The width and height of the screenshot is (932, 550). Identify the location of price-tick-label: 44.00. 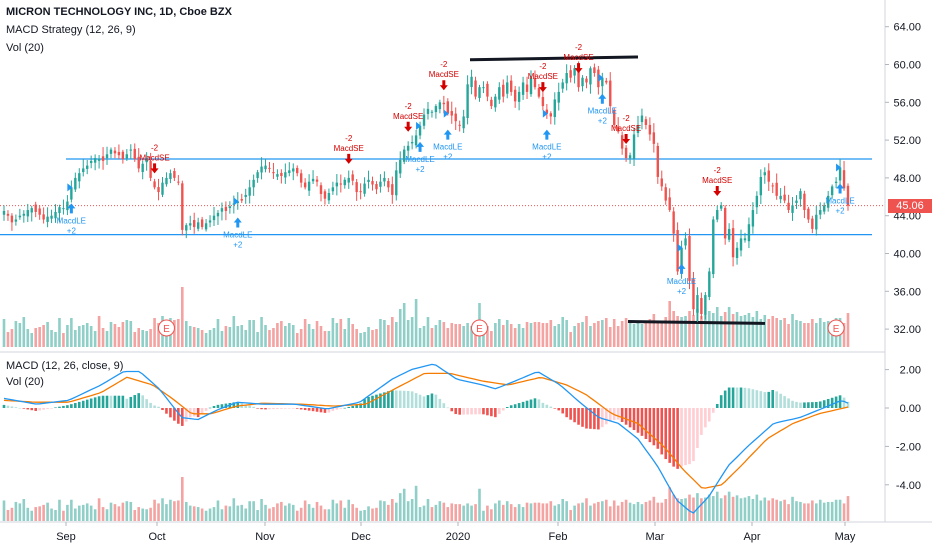
(907, 217).